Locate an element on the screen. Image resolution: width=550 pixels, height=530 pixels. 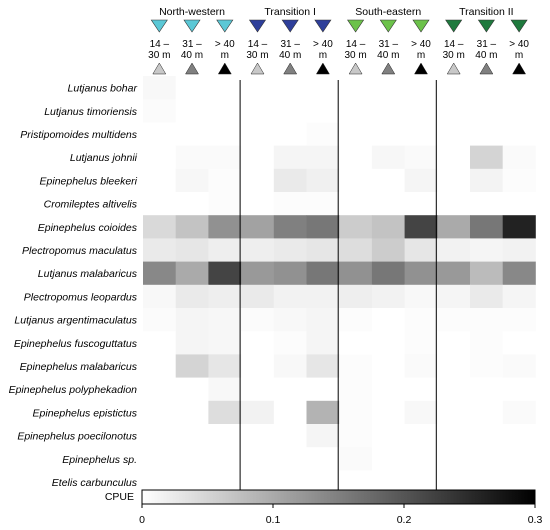
depth-label: m is located at coordinates (519, 55).